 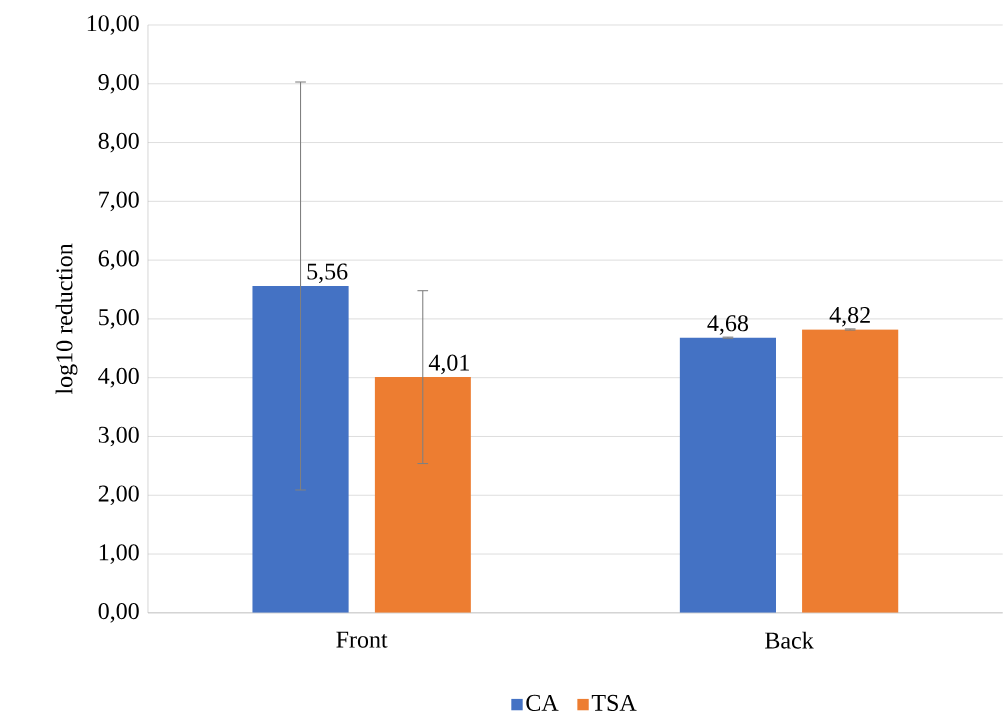 What do you see at coordinates (66, 319) in the screenshot?
I see `y-axis-title: log10 reduction` at bounding box center [66, 319].